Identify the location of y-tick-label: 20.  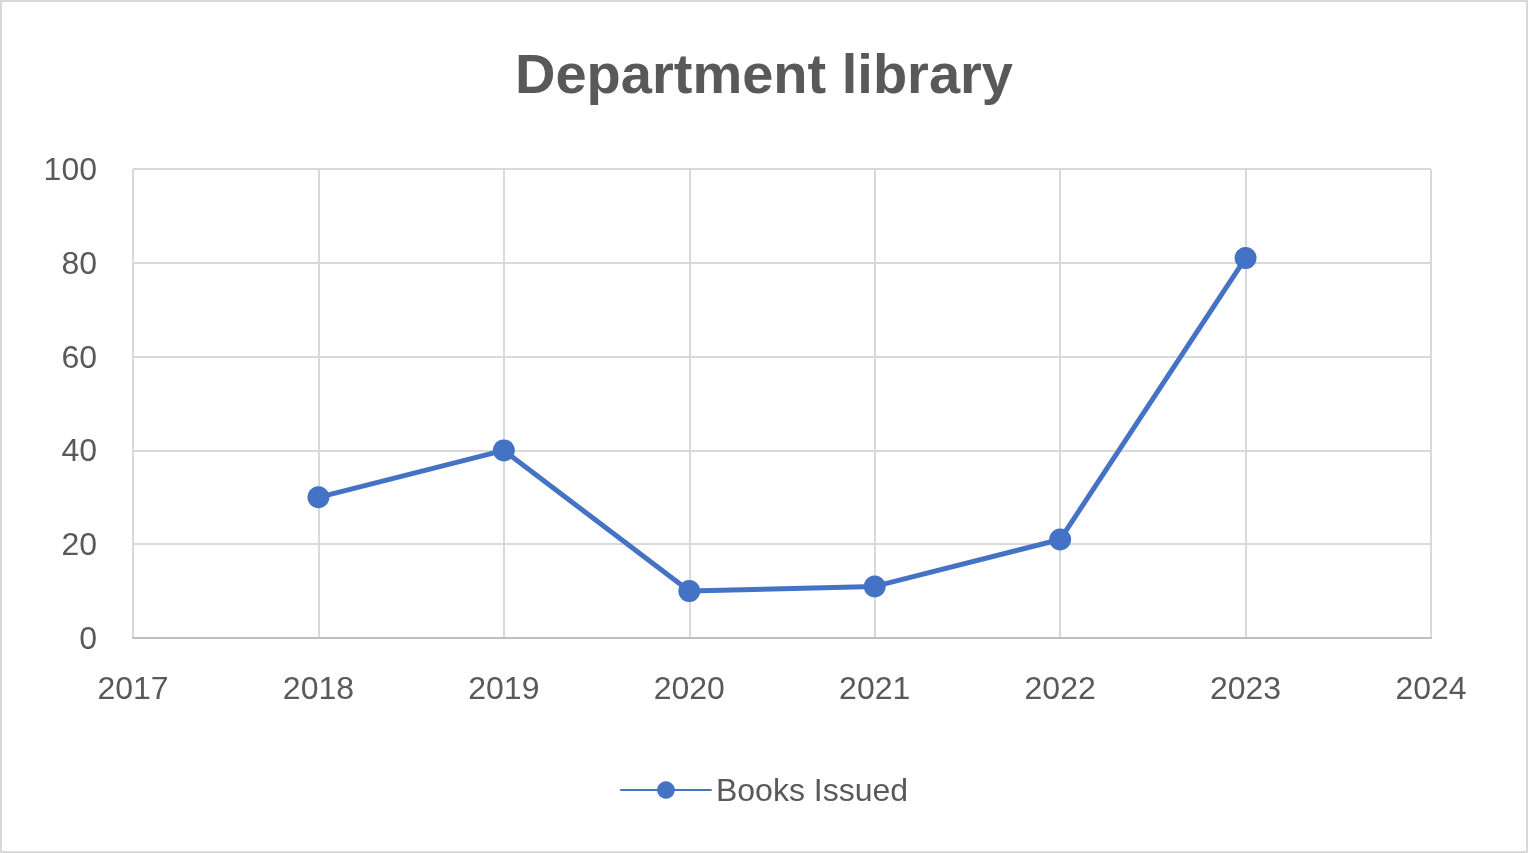
(79, 544).